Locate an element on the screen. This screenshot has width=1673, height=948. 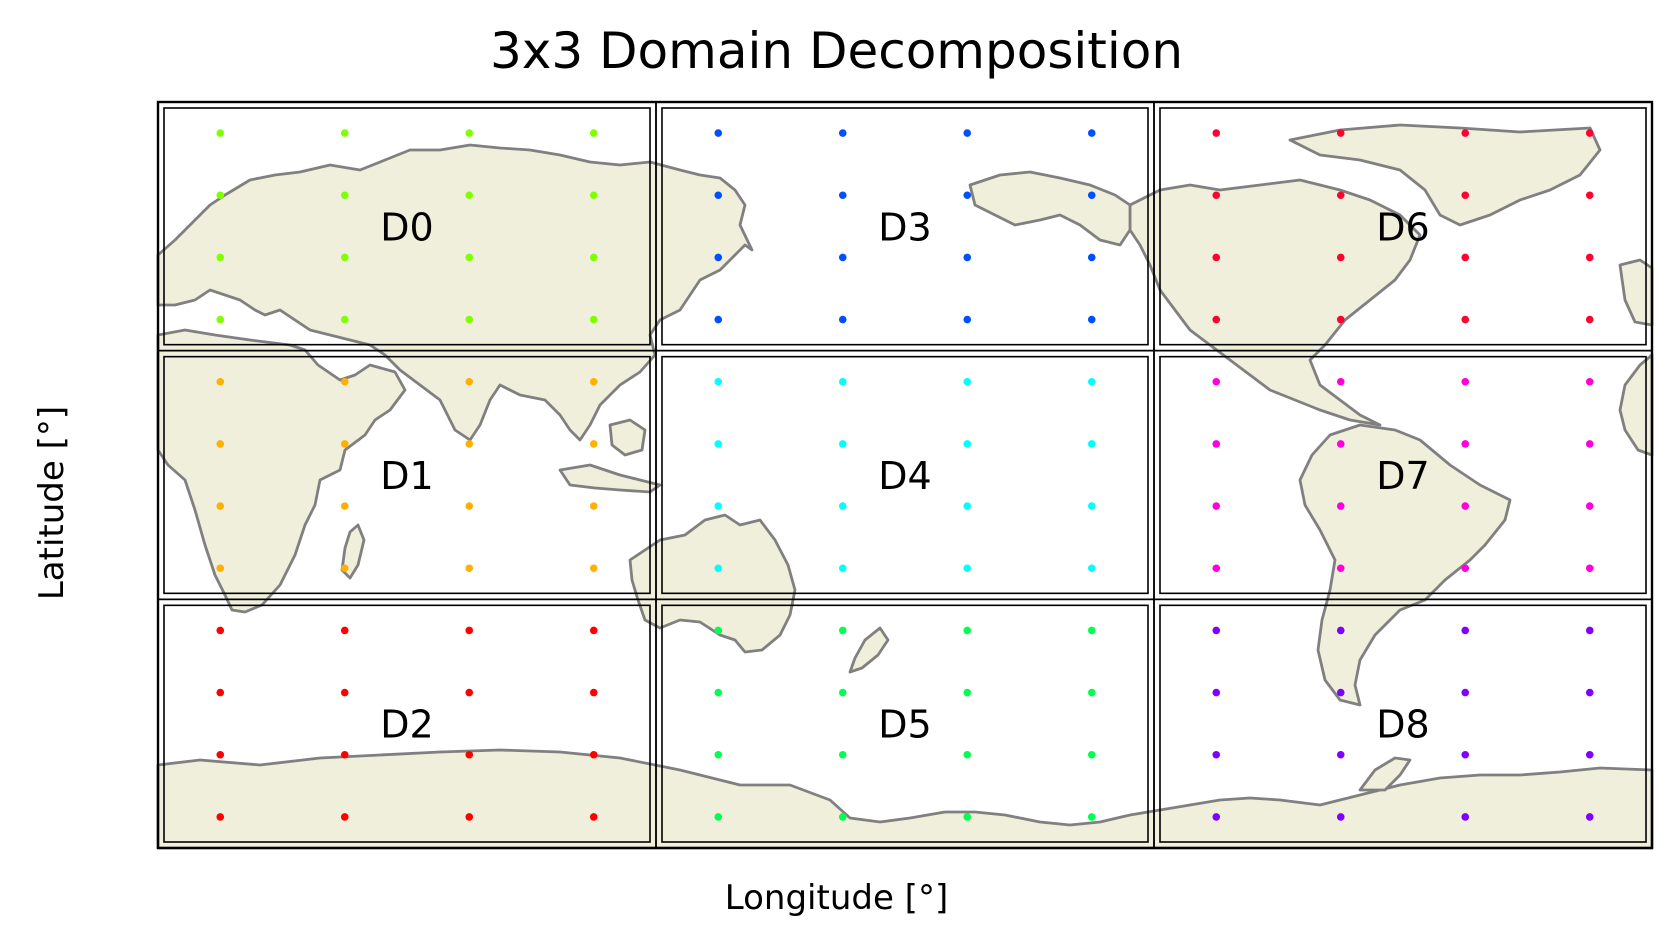
domain-label-d7: D7 is located at coordinates (1402, 476).